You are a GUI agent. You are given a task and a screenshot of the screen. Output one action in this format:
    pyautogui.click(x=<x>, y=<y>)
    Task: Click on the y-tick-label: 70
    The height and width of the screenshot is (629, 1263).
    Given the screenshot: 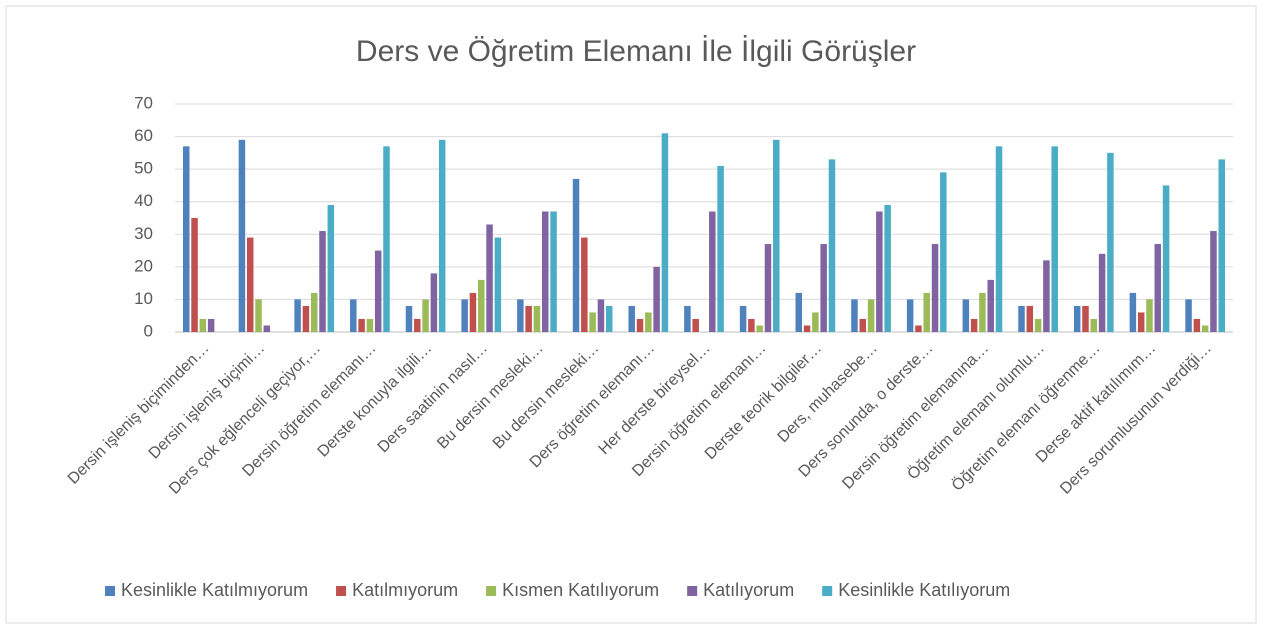 What is the action you would take?
    pyautogui.click(x=143, y=102)
    